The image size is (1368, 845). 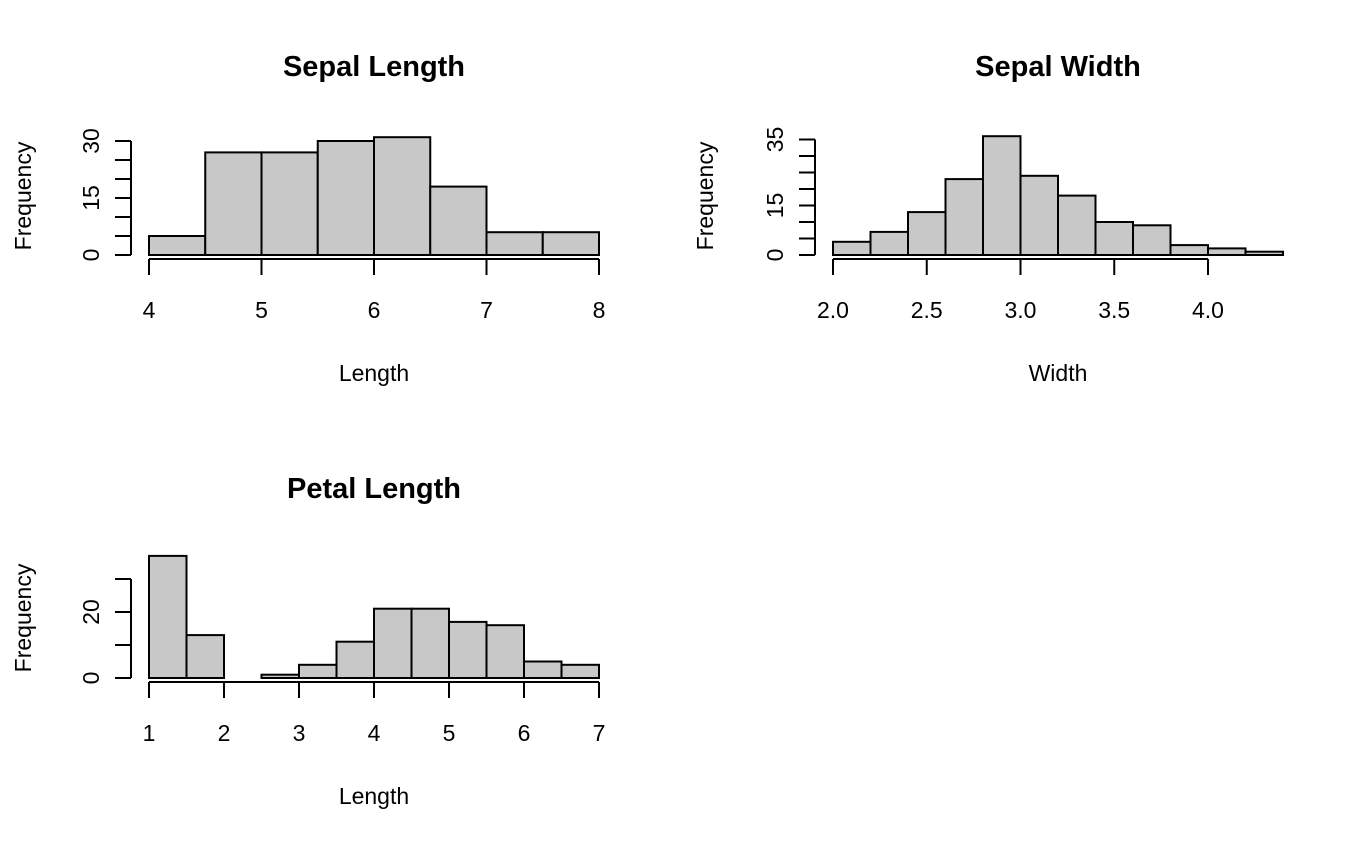 I want to click on y-tick-label: 35, so click(x=775, y=140).